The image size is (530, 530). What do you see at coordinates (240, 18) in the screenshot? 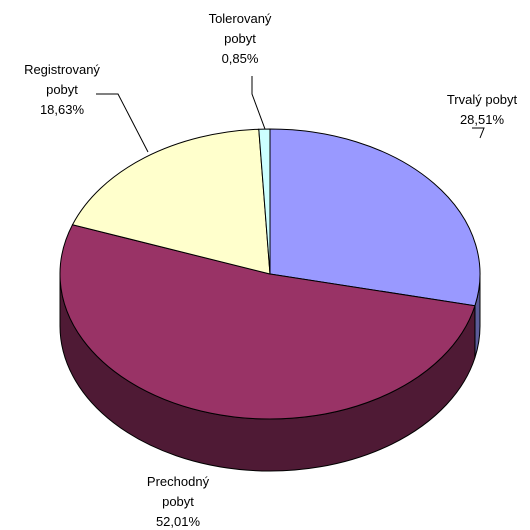
I see `category-label: Tolerovaný` at bounding box center [240, 18].